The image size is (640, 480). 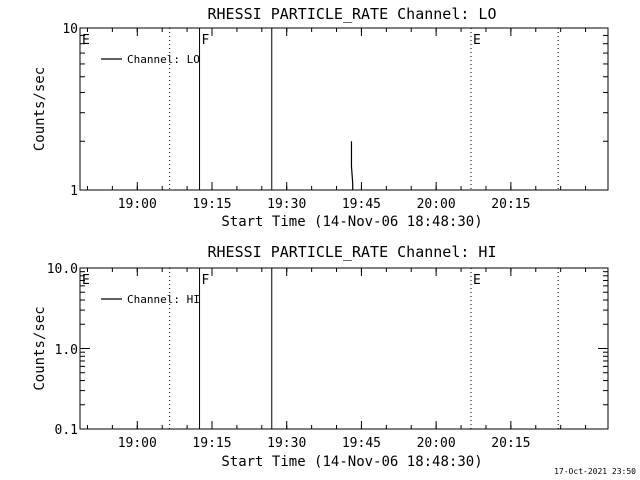 What do you see at coordinates (70, 29) in the screenshot?
I see `y-tick-label: 10` at bounding box center [70, 29].